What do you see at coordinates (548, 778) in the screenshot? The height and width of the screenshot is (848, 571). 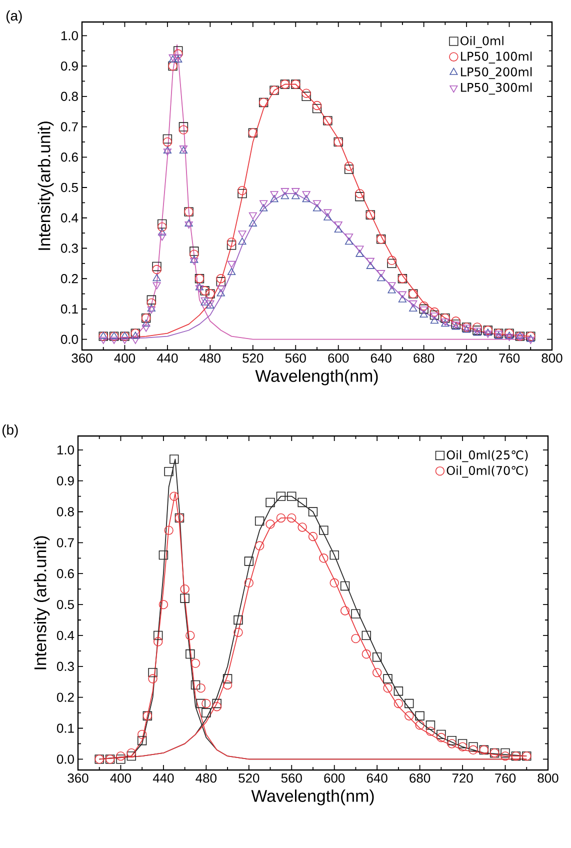 I see `x-tick-label: 800` at bounding box center [548, 778].